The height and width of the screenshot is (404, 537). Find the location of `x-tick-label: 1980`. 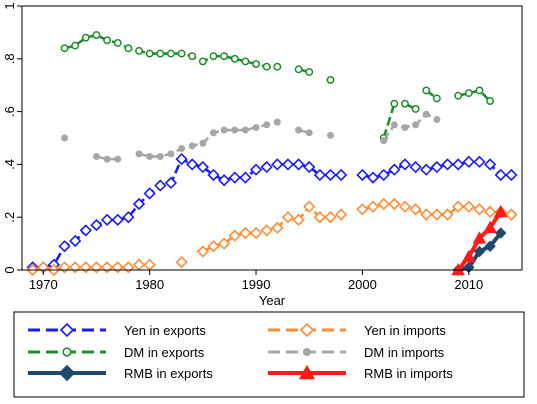

x-tick-label: 1980 is located at coordinates (149, 284).